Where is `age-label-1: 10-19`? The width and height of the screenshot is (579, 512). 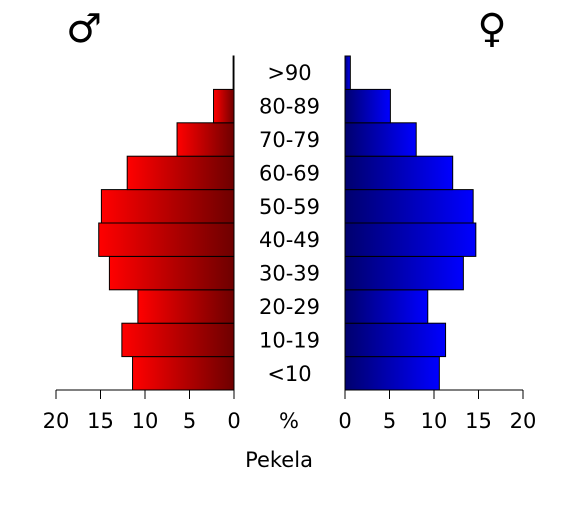 age-label-1: 10-19 is located at coordinates (289, 340).